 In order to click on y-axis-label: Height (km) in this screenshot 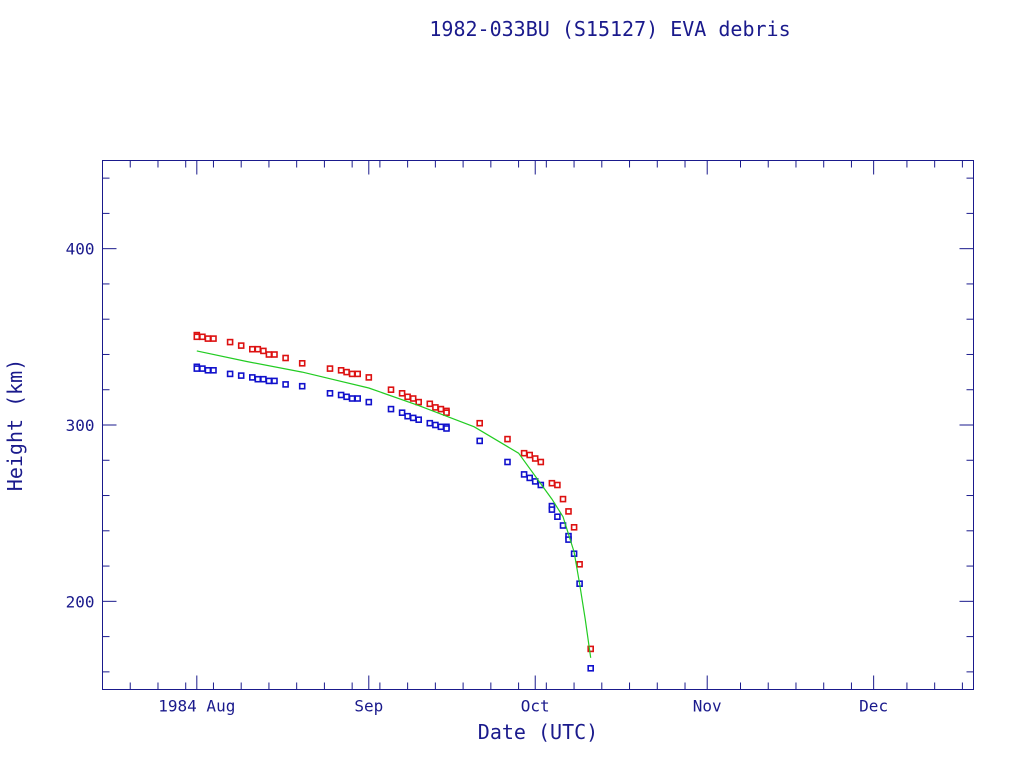, I will do `click(15, 425)`.